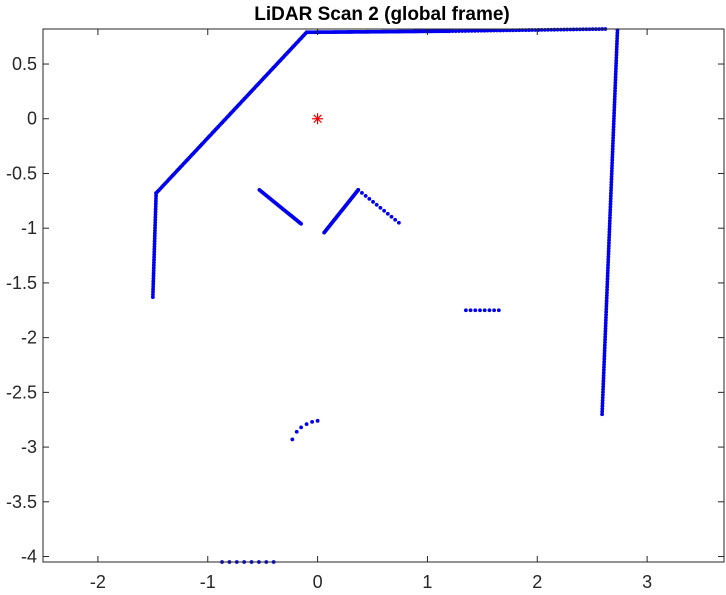 Image resolution: width=726 pixels, height=595 pixels. What do you see at coordinates (647, 582) in the screenshot?
I see `x-tick-label: 3` at bounding box center [647, 582].